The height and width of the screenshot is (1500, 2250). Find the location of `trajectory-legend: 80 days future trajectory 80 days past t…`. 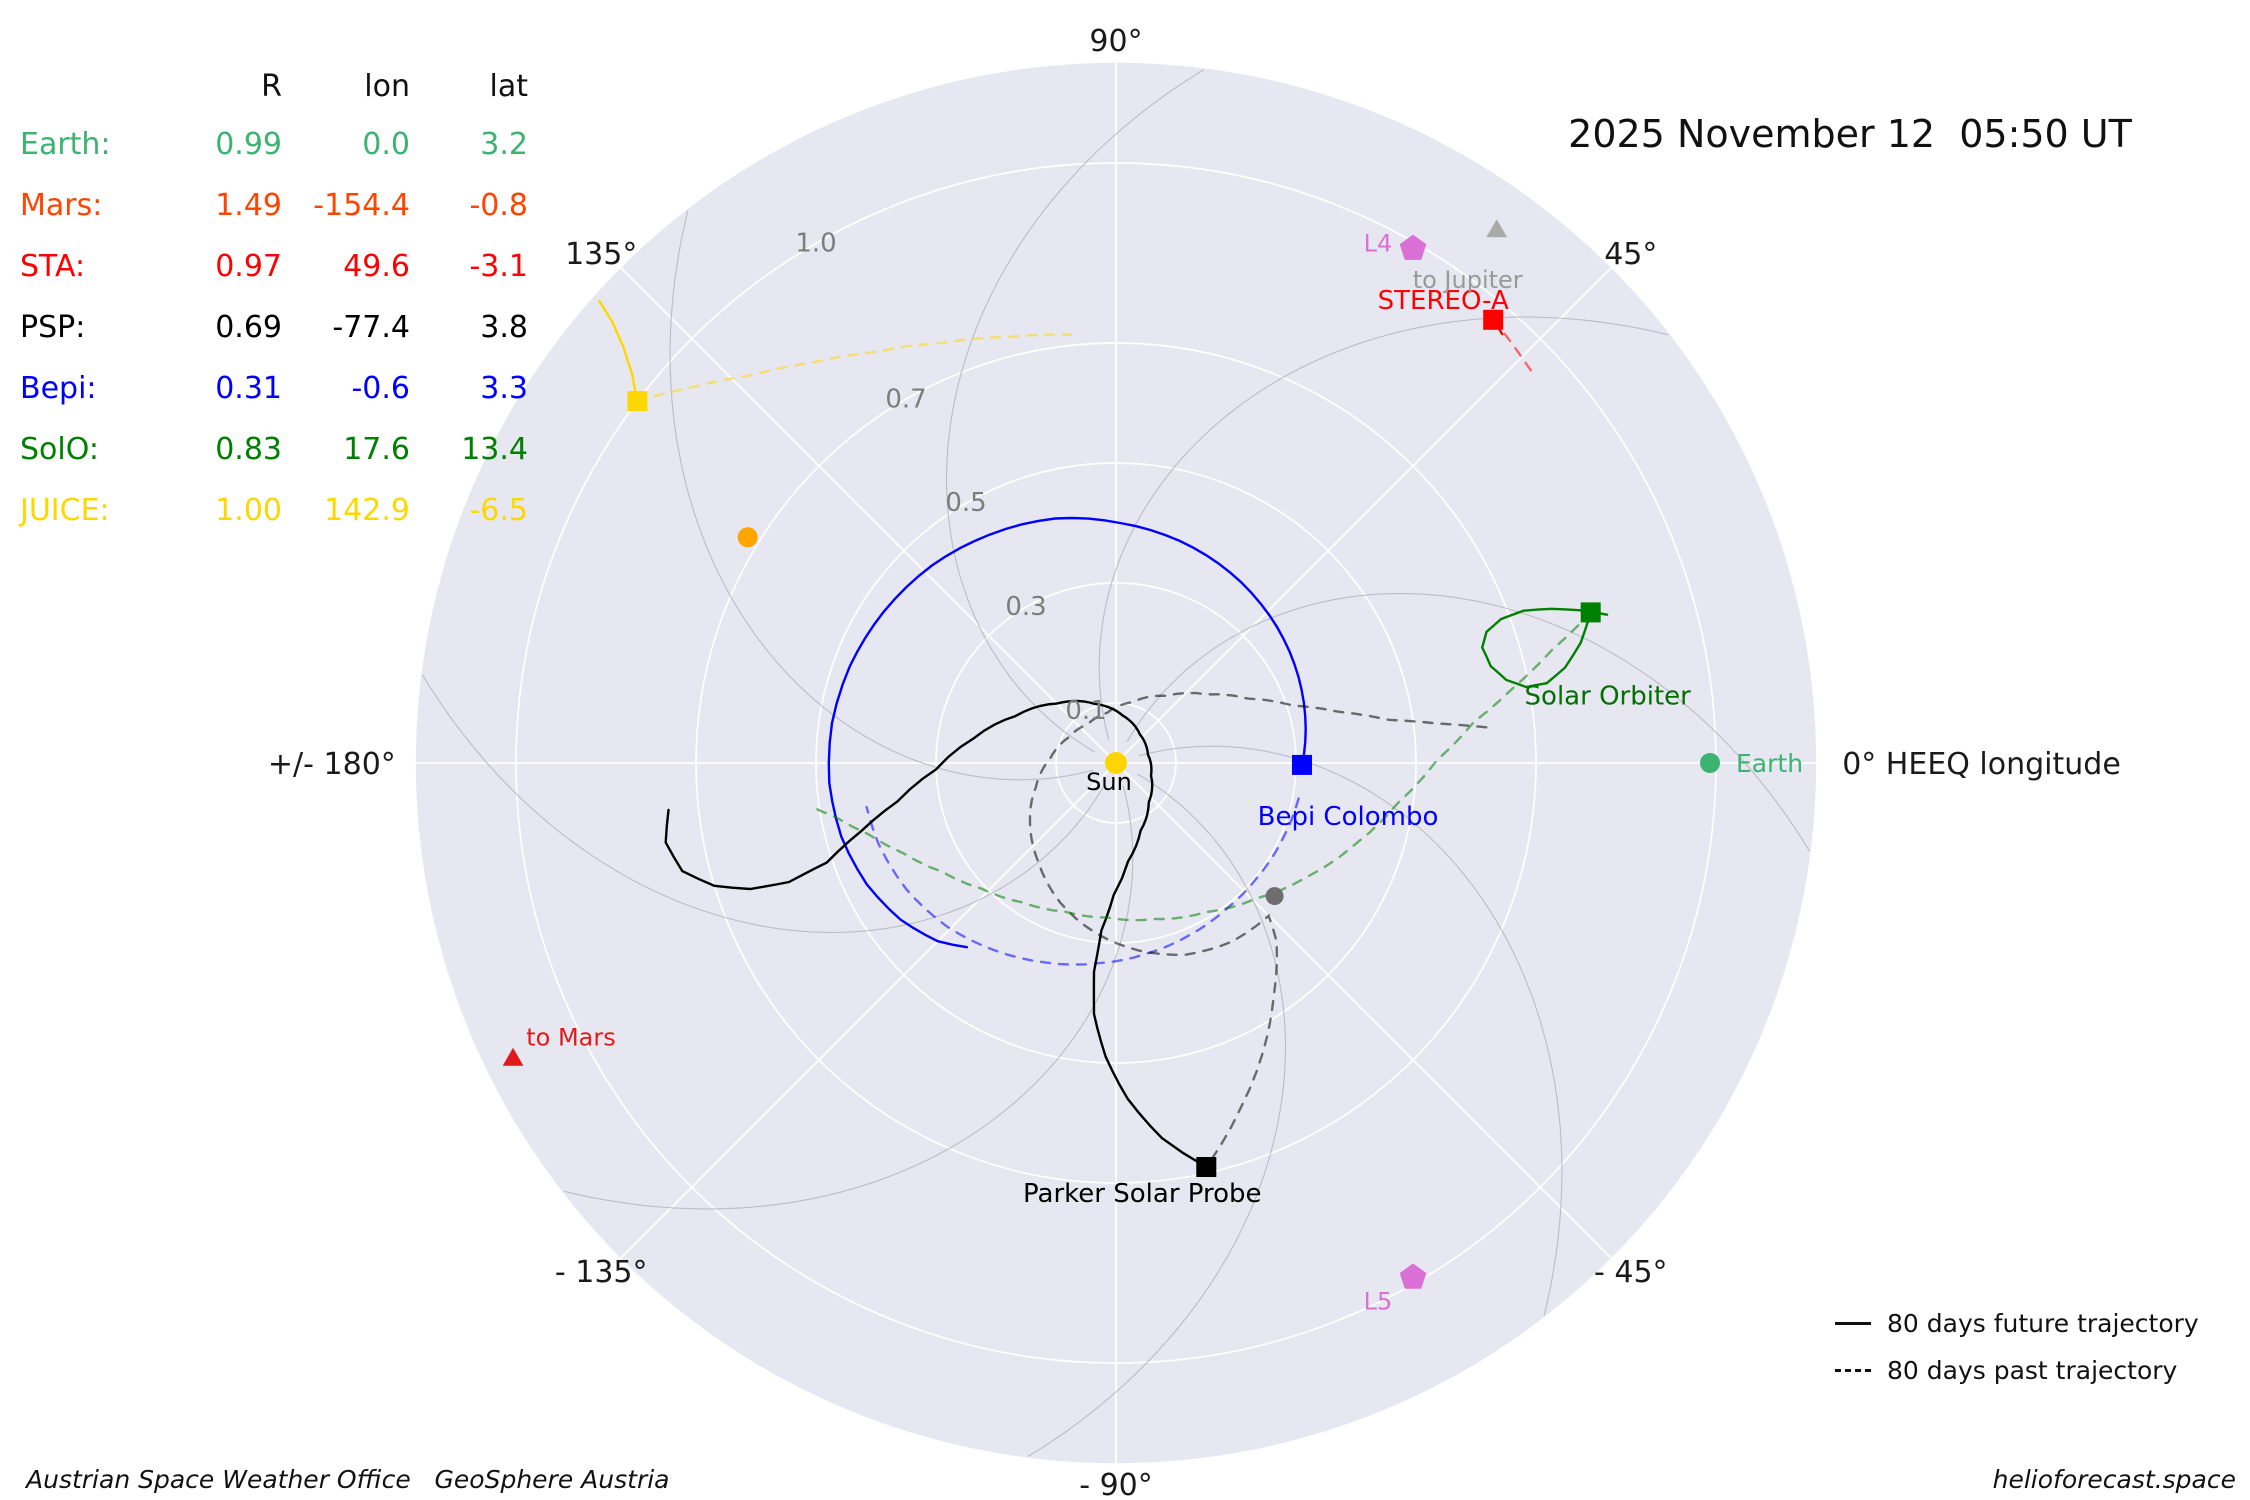

trajectory-legend: 80 days future trajectory 80 days past t… is located at coordinates (2017, 1347).